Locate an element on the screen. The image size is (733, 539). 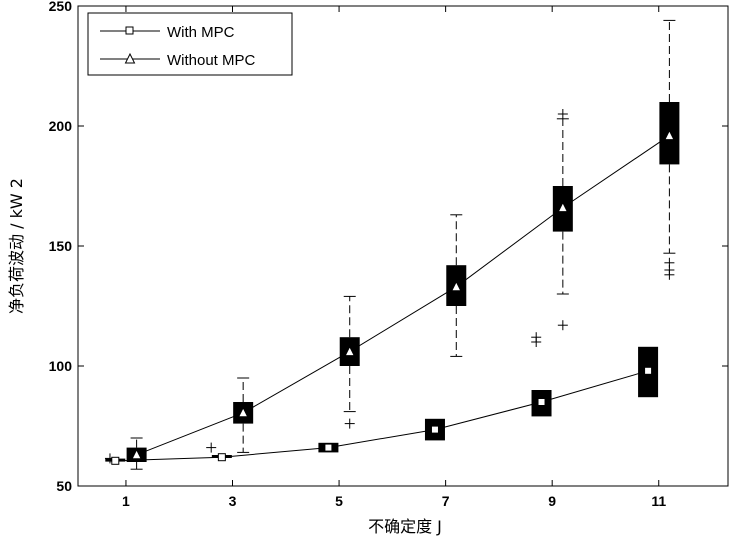
x-axis-label: 不确定度 J is located at coordinates (405, 526).